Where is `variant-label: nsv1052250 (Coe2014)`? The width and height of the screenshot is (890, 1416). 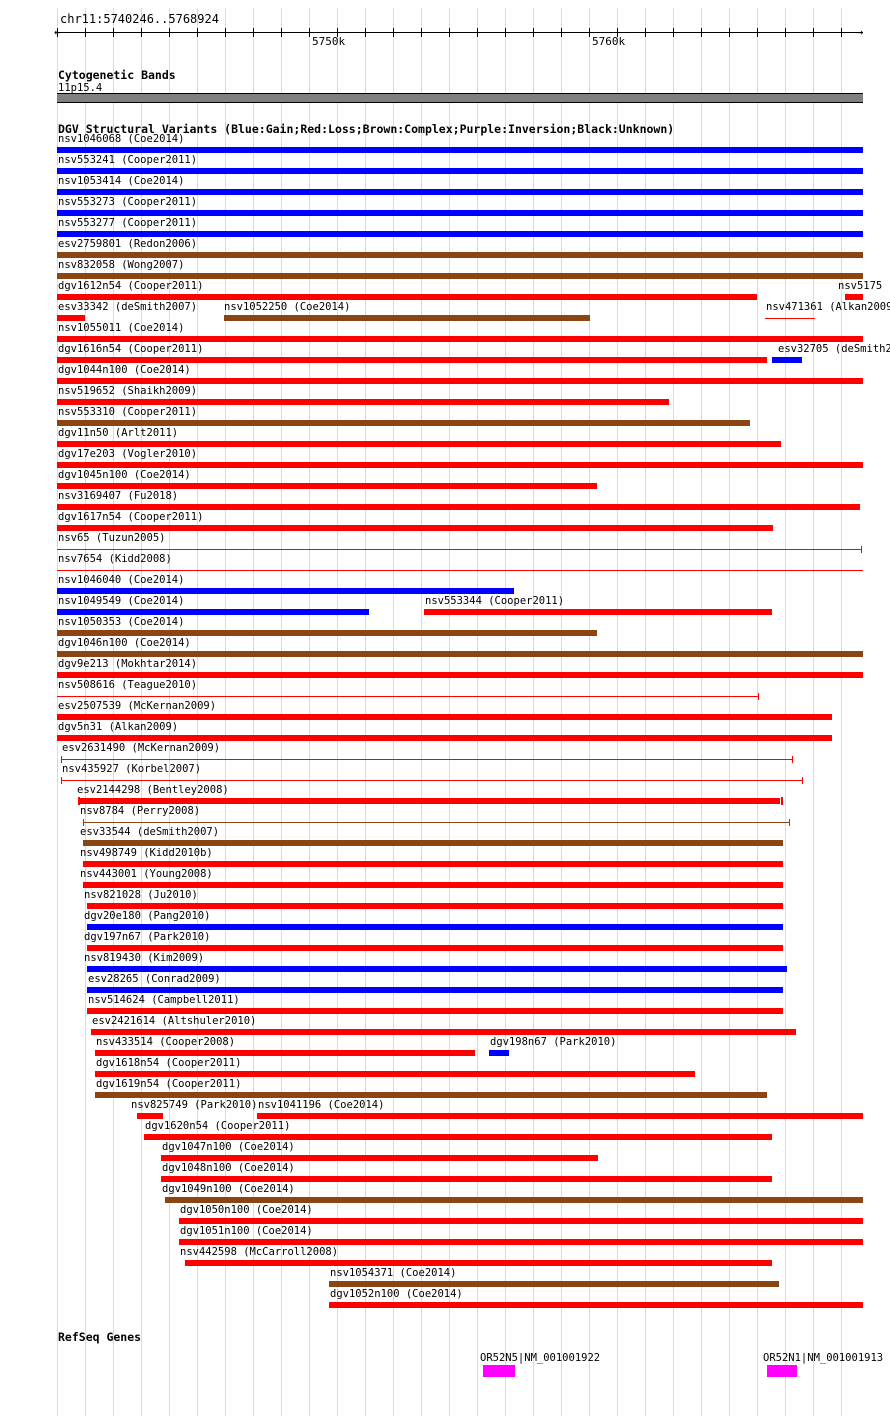 variant-label: nsv1052250 (Coe2014) is located at coordinates (287, 307).